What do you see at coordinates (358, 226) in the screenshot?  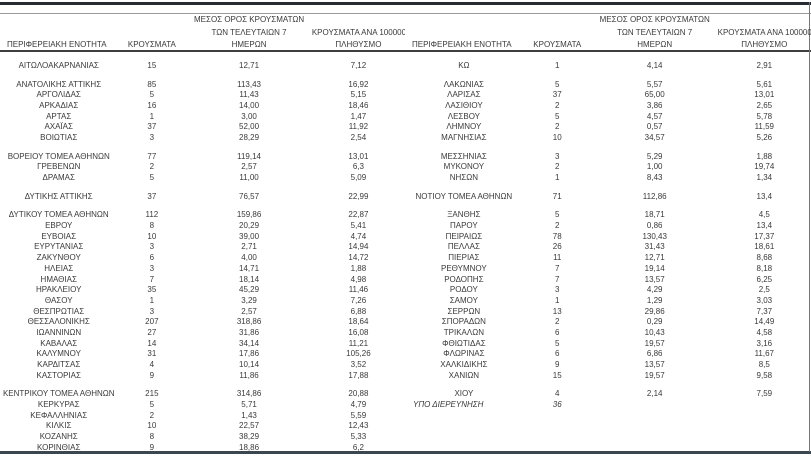 I see `per100k-cell: 5,41` at bounding box center [358, 226].